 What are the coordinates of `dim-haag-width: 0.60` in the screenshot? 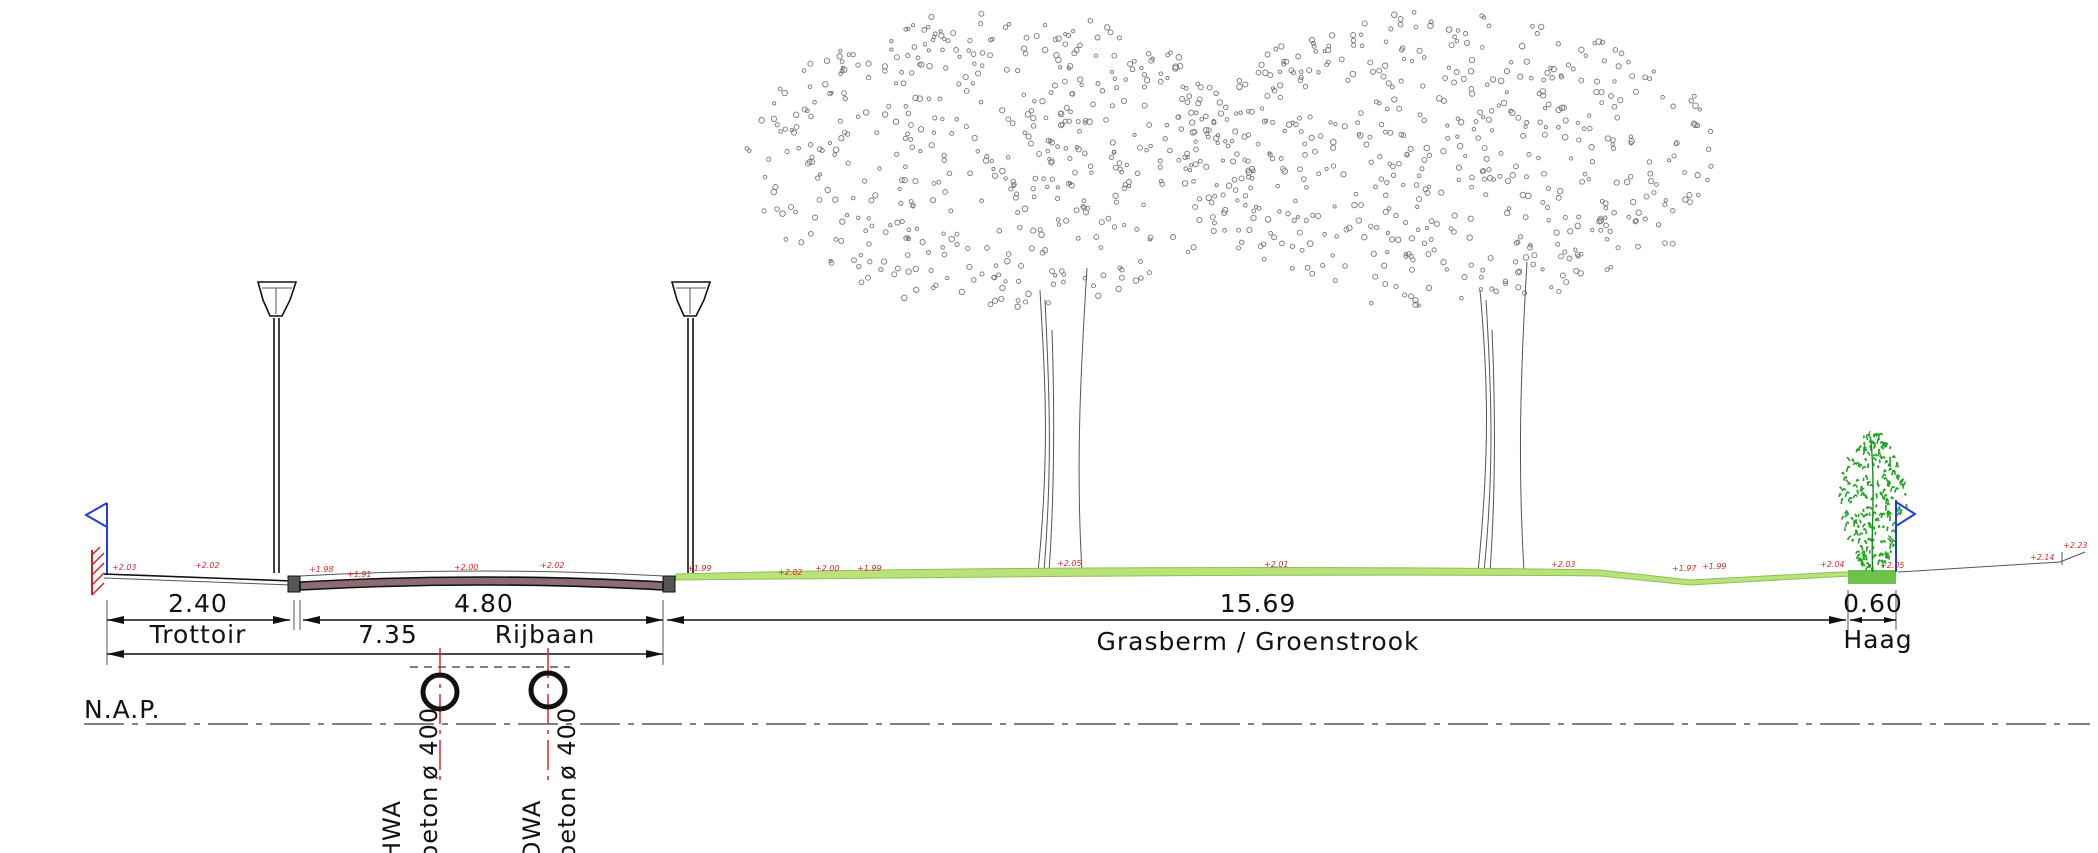 It's located at (1873, 603).